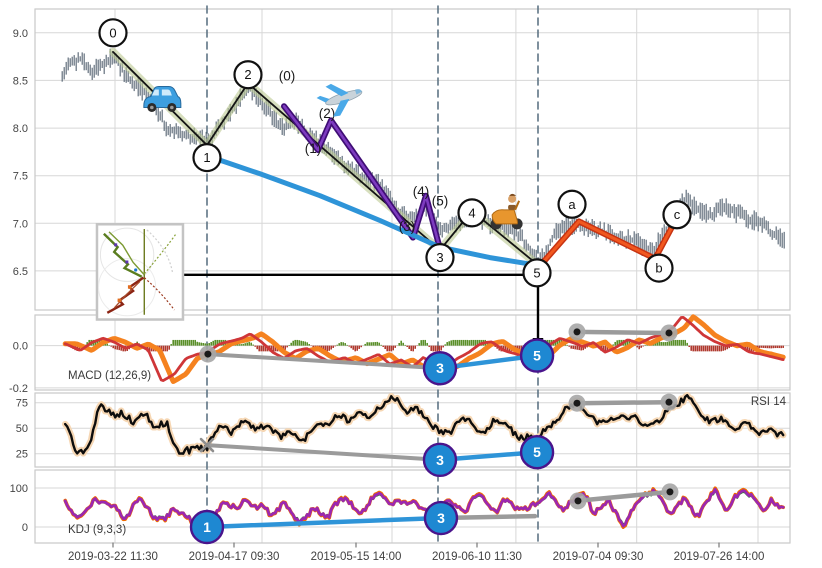 The height and width of the screenshot is (568, 822). Describe the element at coordinates (287, 76) in the screenshot. I see `sub-wave-label: (0)` at that location.